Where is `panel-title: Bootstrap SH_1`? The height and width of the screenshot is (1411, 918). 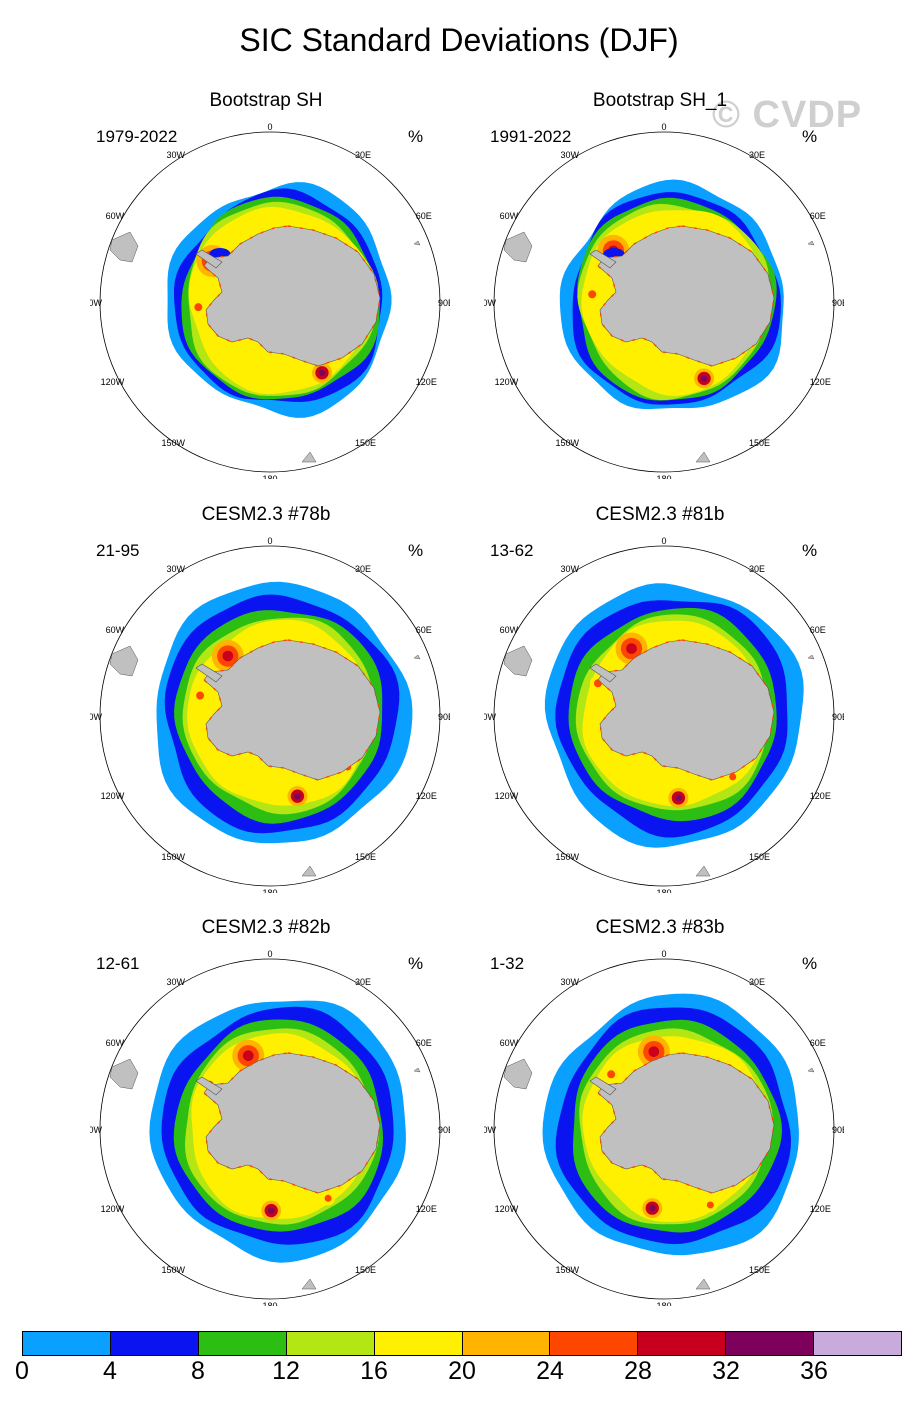
panel-title: Bootstrap SH_1 is located at coordinates (660, 100).